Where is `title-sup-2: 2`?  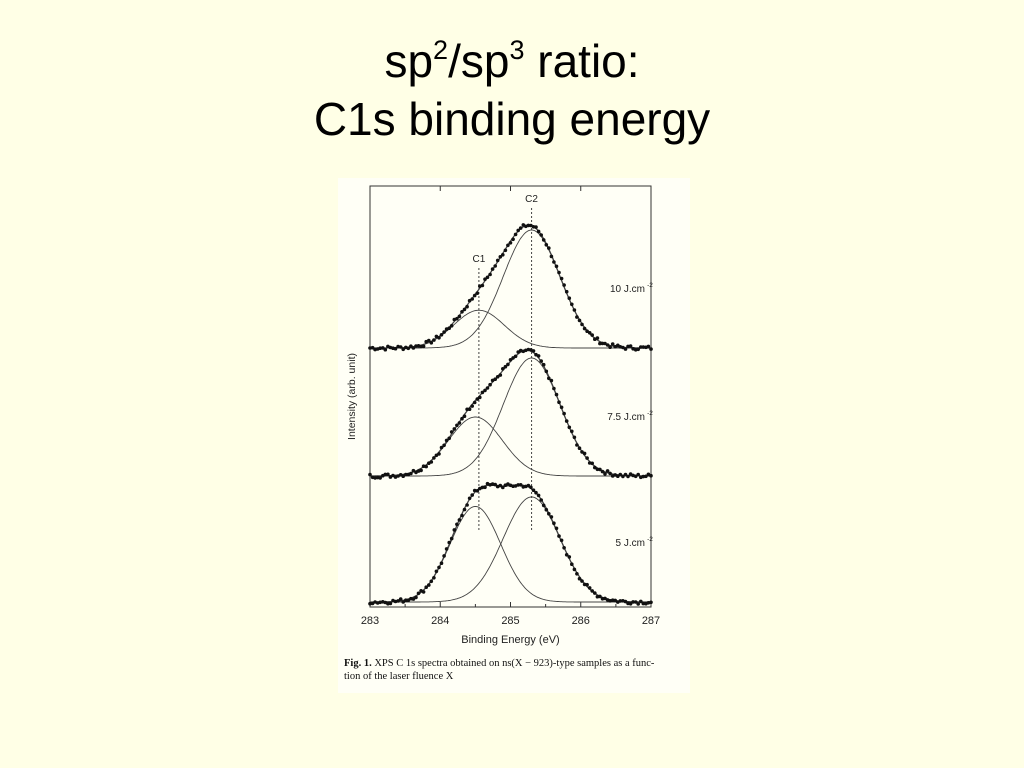
title-sup-2: 2 is located at coordinates (441, 50).